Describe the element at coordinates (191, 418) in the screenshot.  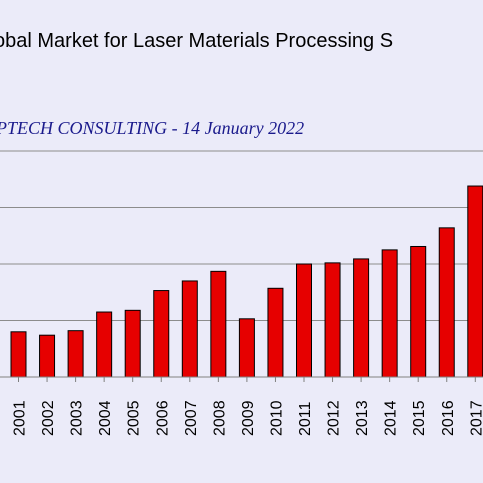
I see `x-tick-label-2007: 2007` at that location.